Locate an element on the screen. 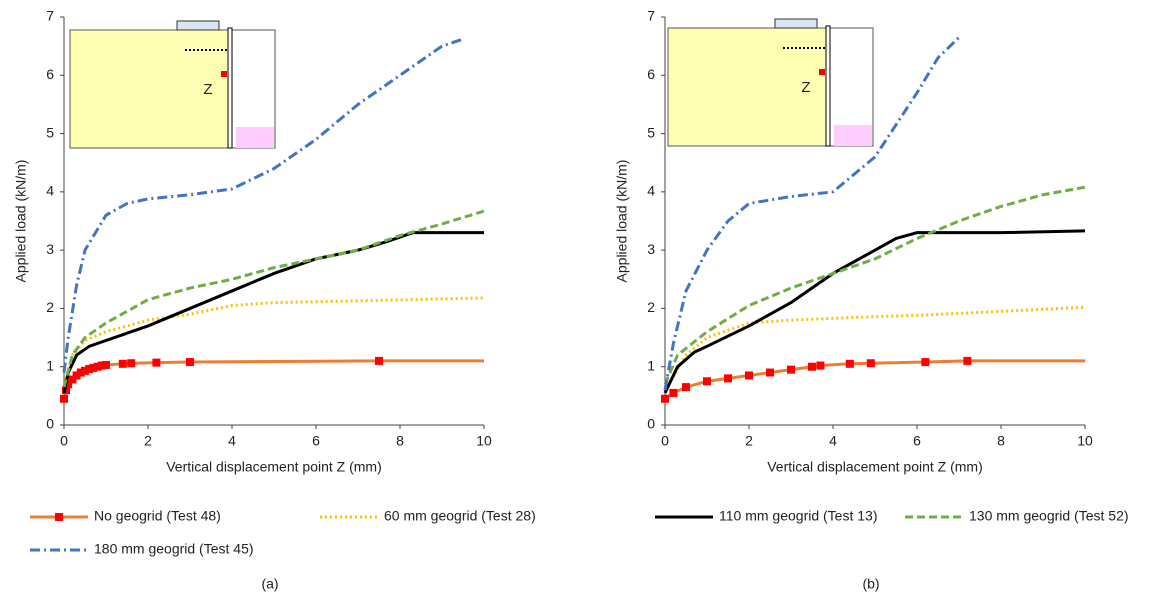 This screenshot has width=1169, height=608. legend-marker is located at coordinates (59, 517).